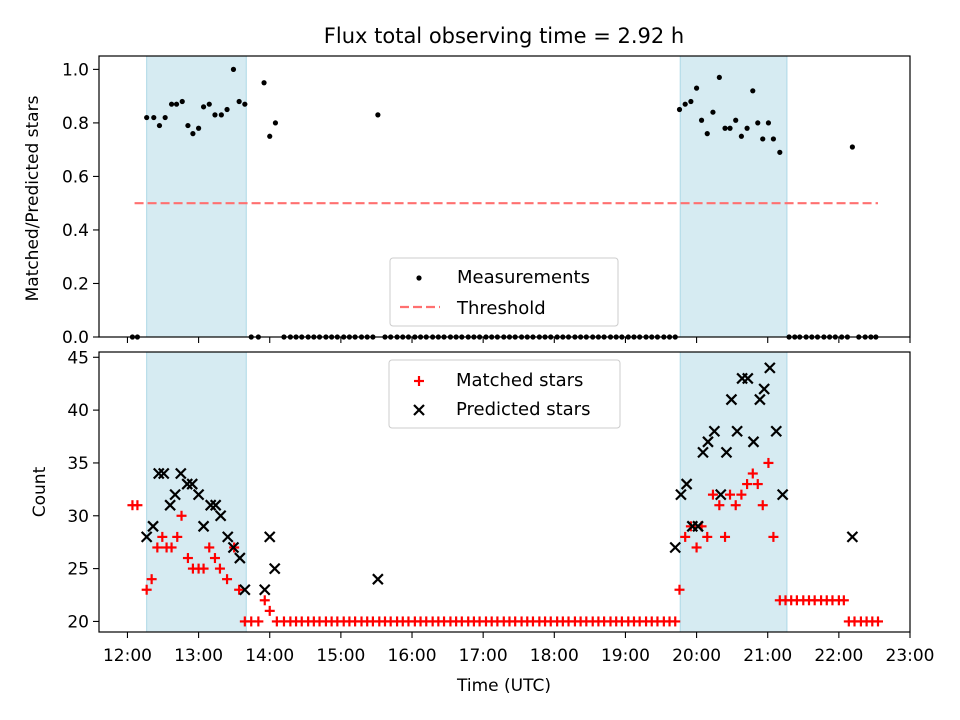 Image resolution: width=960 pixels, height=720 pixels. What do you see at coordinates (40, 491) in the screenshot?
I see `bottom-y-axis-label: Count` at bounding box center [40, 491].